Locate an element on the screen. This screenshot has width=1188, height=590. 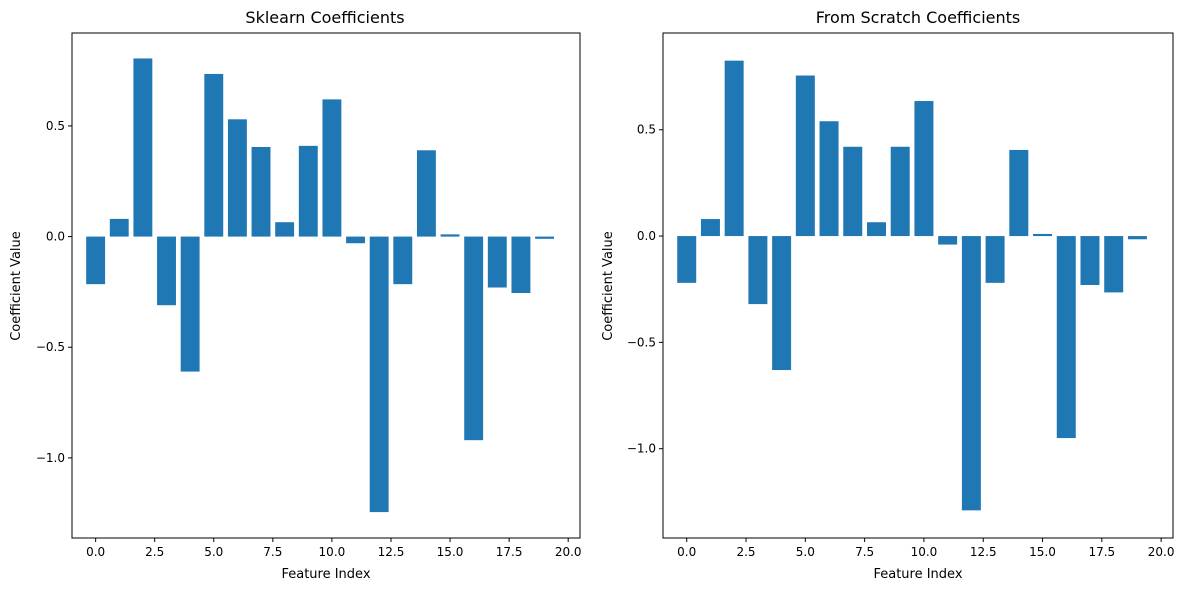
chart-title: From Scratch Coefficients is located at coordinates (918, 17).